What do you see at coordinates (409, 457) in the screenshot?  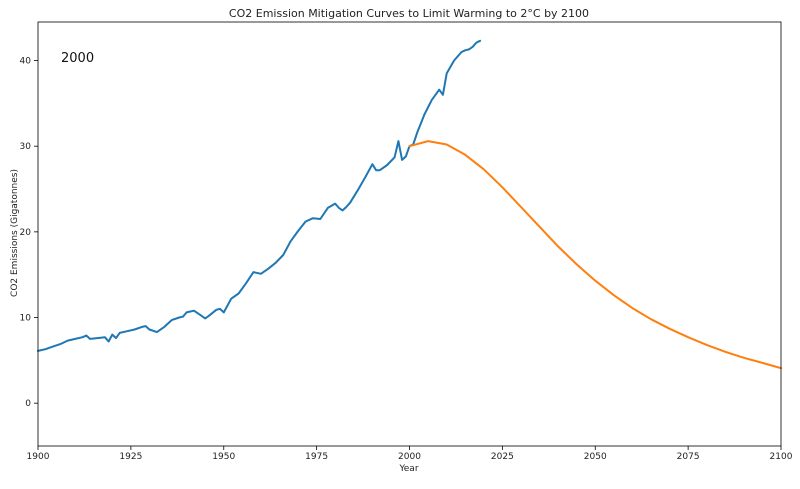 I see `x-tick-label-2000: 2000` at bounding box center [409, 457].